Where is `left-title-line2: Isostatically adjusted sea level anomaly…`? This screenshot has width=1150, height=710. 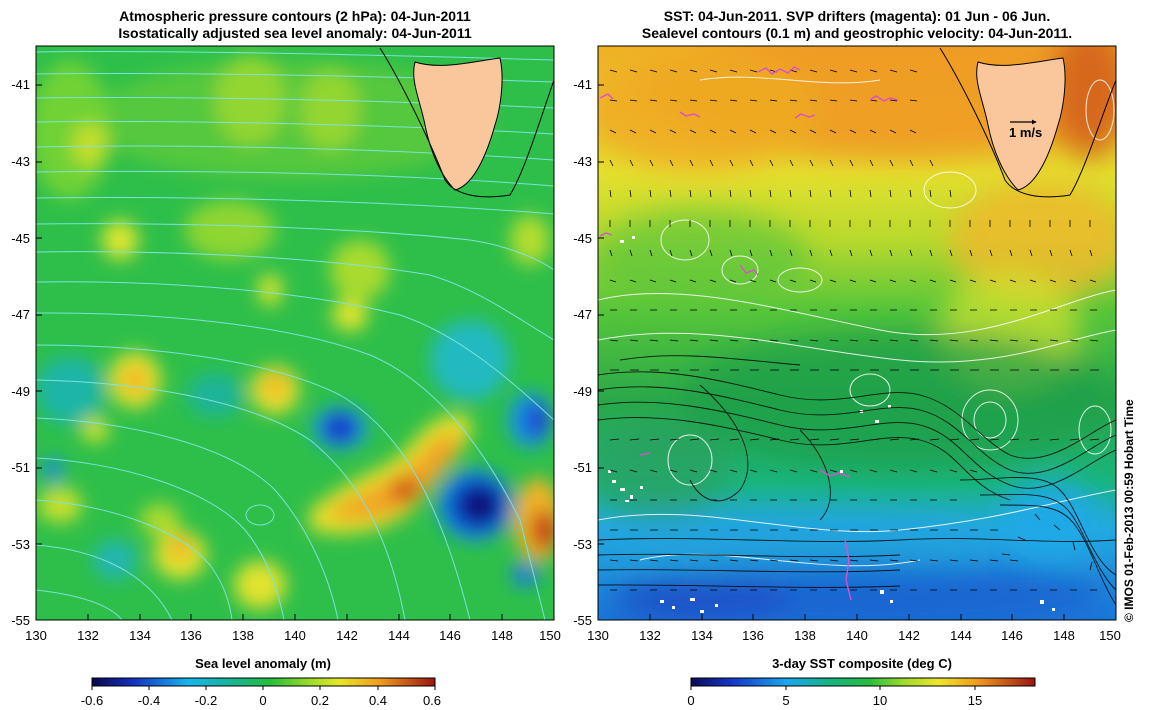
left-title-line2: Isostatically adjusted sea level anomaly… is located at coordinates (295, 33).